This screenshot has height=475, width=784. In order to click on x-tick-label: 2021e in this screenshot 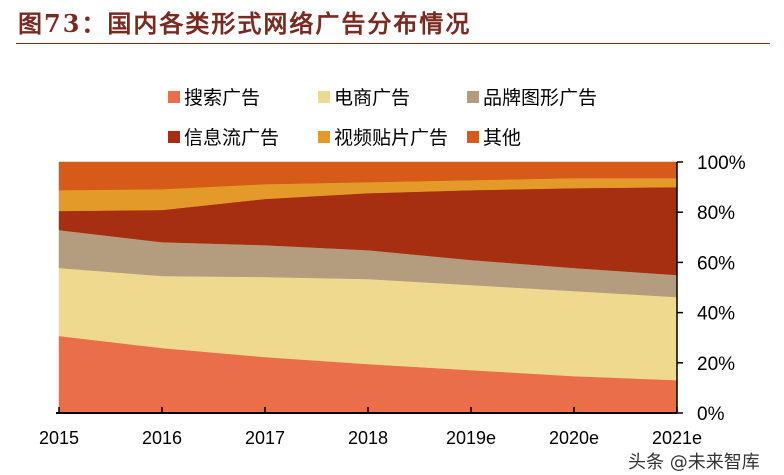, I will do `click(677, 438)`.